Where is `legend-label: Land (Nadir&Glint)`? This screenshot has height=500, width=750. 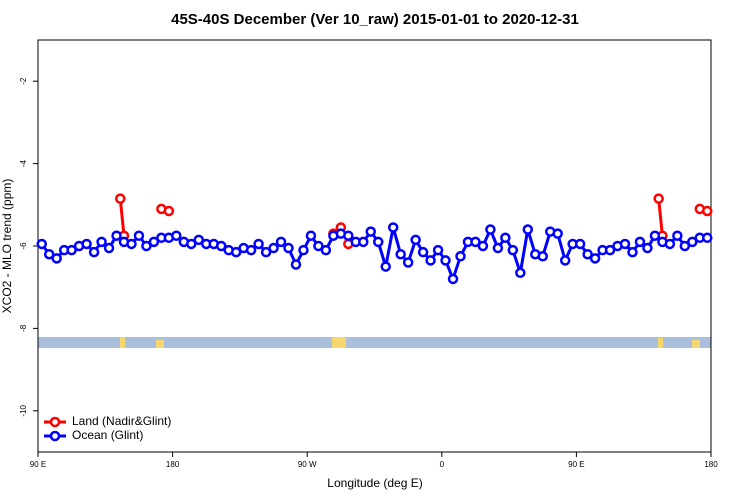 legend-label: Land (Nadir&Glint) is located at coordinates (121, 421).